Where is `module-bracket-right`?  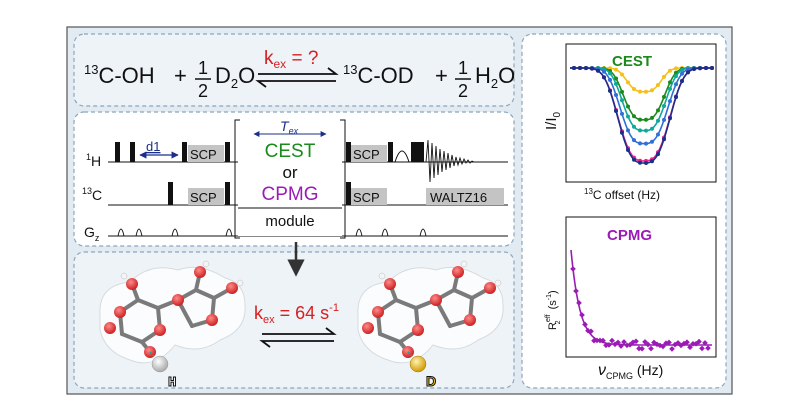 module-bracket-right is located at coordinates (343, 179).